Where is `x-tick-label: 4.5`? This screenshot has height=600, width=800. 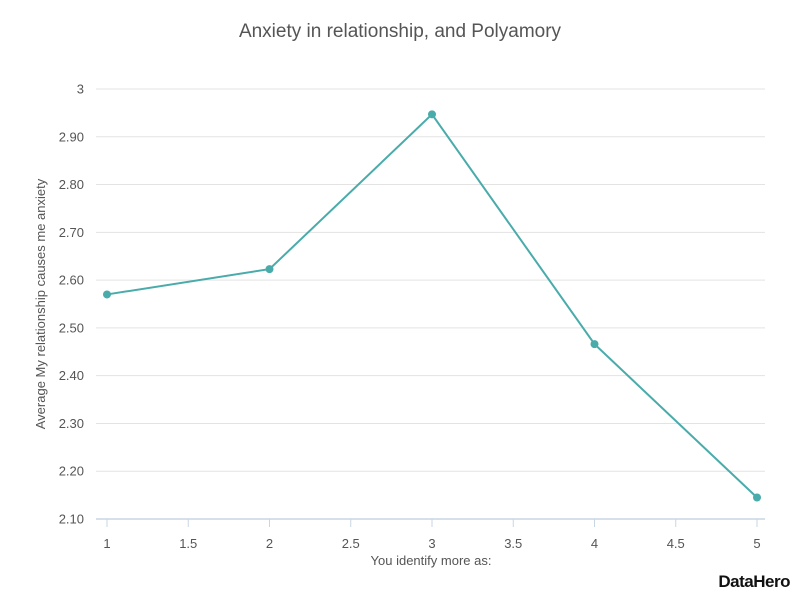
x-tick-label: 4.5 is located at coordinates (676, 543).